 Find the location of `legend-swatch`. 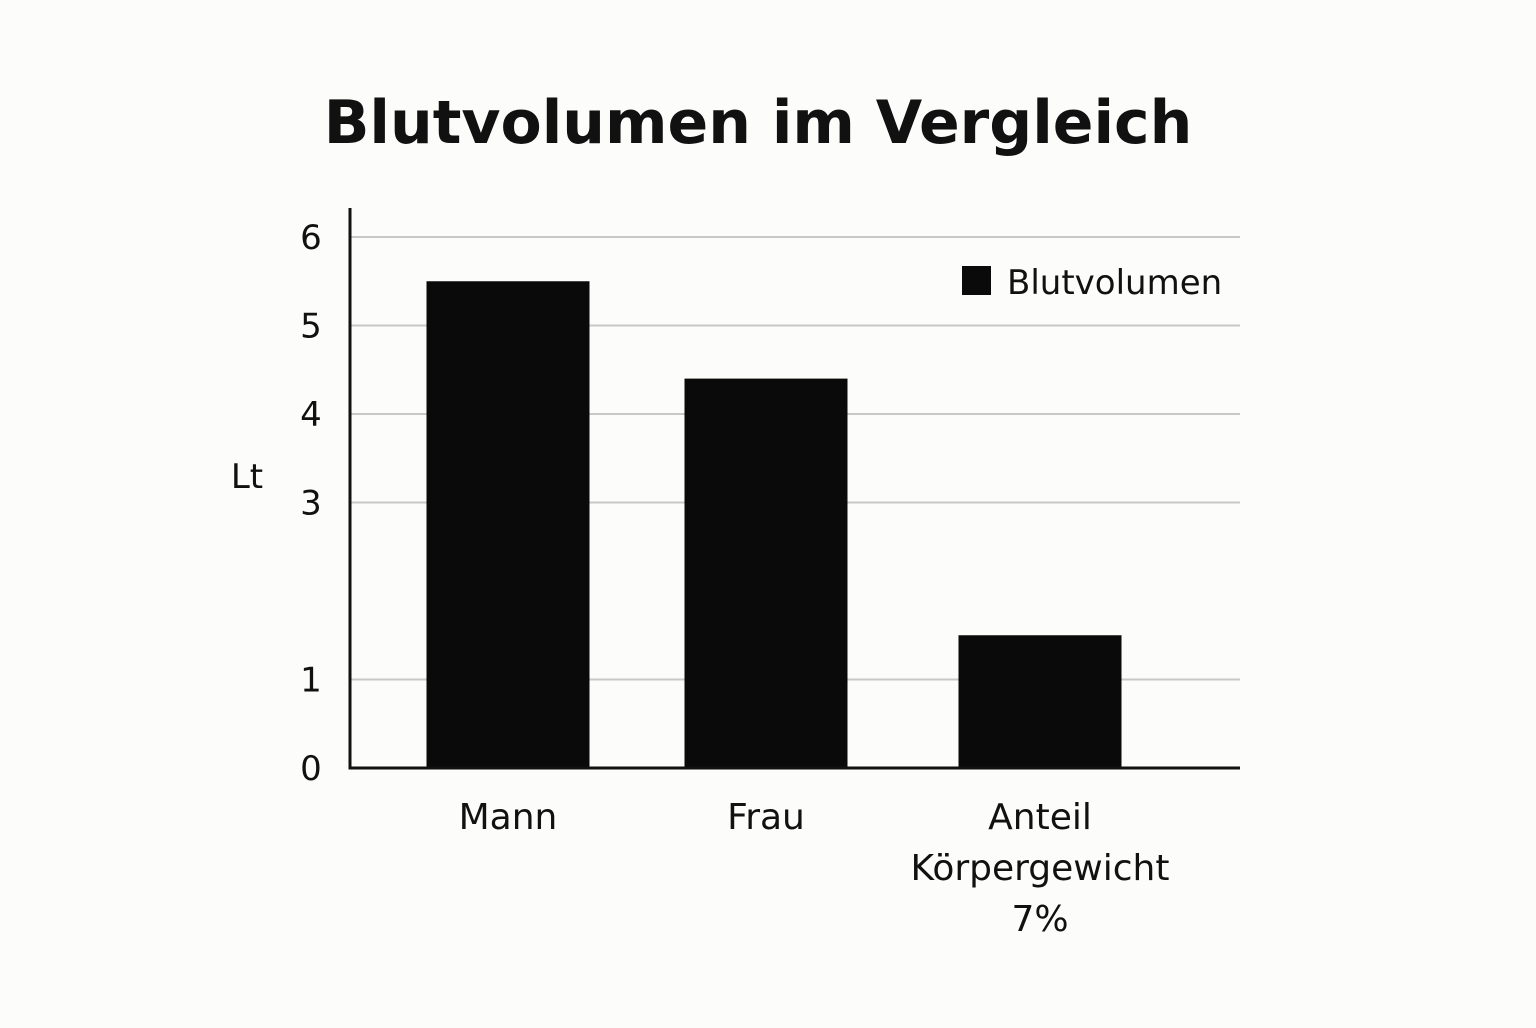

legend-swatch is located at coordinates (976, 280).